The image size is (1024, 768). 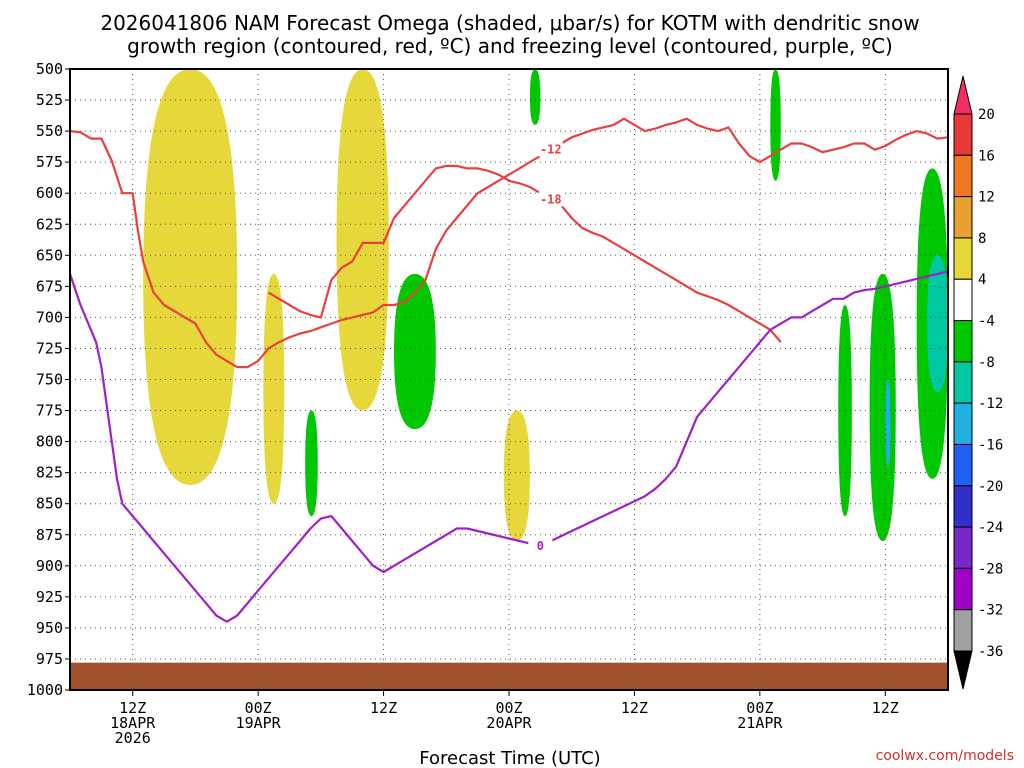 What do you see at coordinates (990, 487) in the screenshot?
I see `colorbar-label-9: -20` at bounding box center [990, 487].